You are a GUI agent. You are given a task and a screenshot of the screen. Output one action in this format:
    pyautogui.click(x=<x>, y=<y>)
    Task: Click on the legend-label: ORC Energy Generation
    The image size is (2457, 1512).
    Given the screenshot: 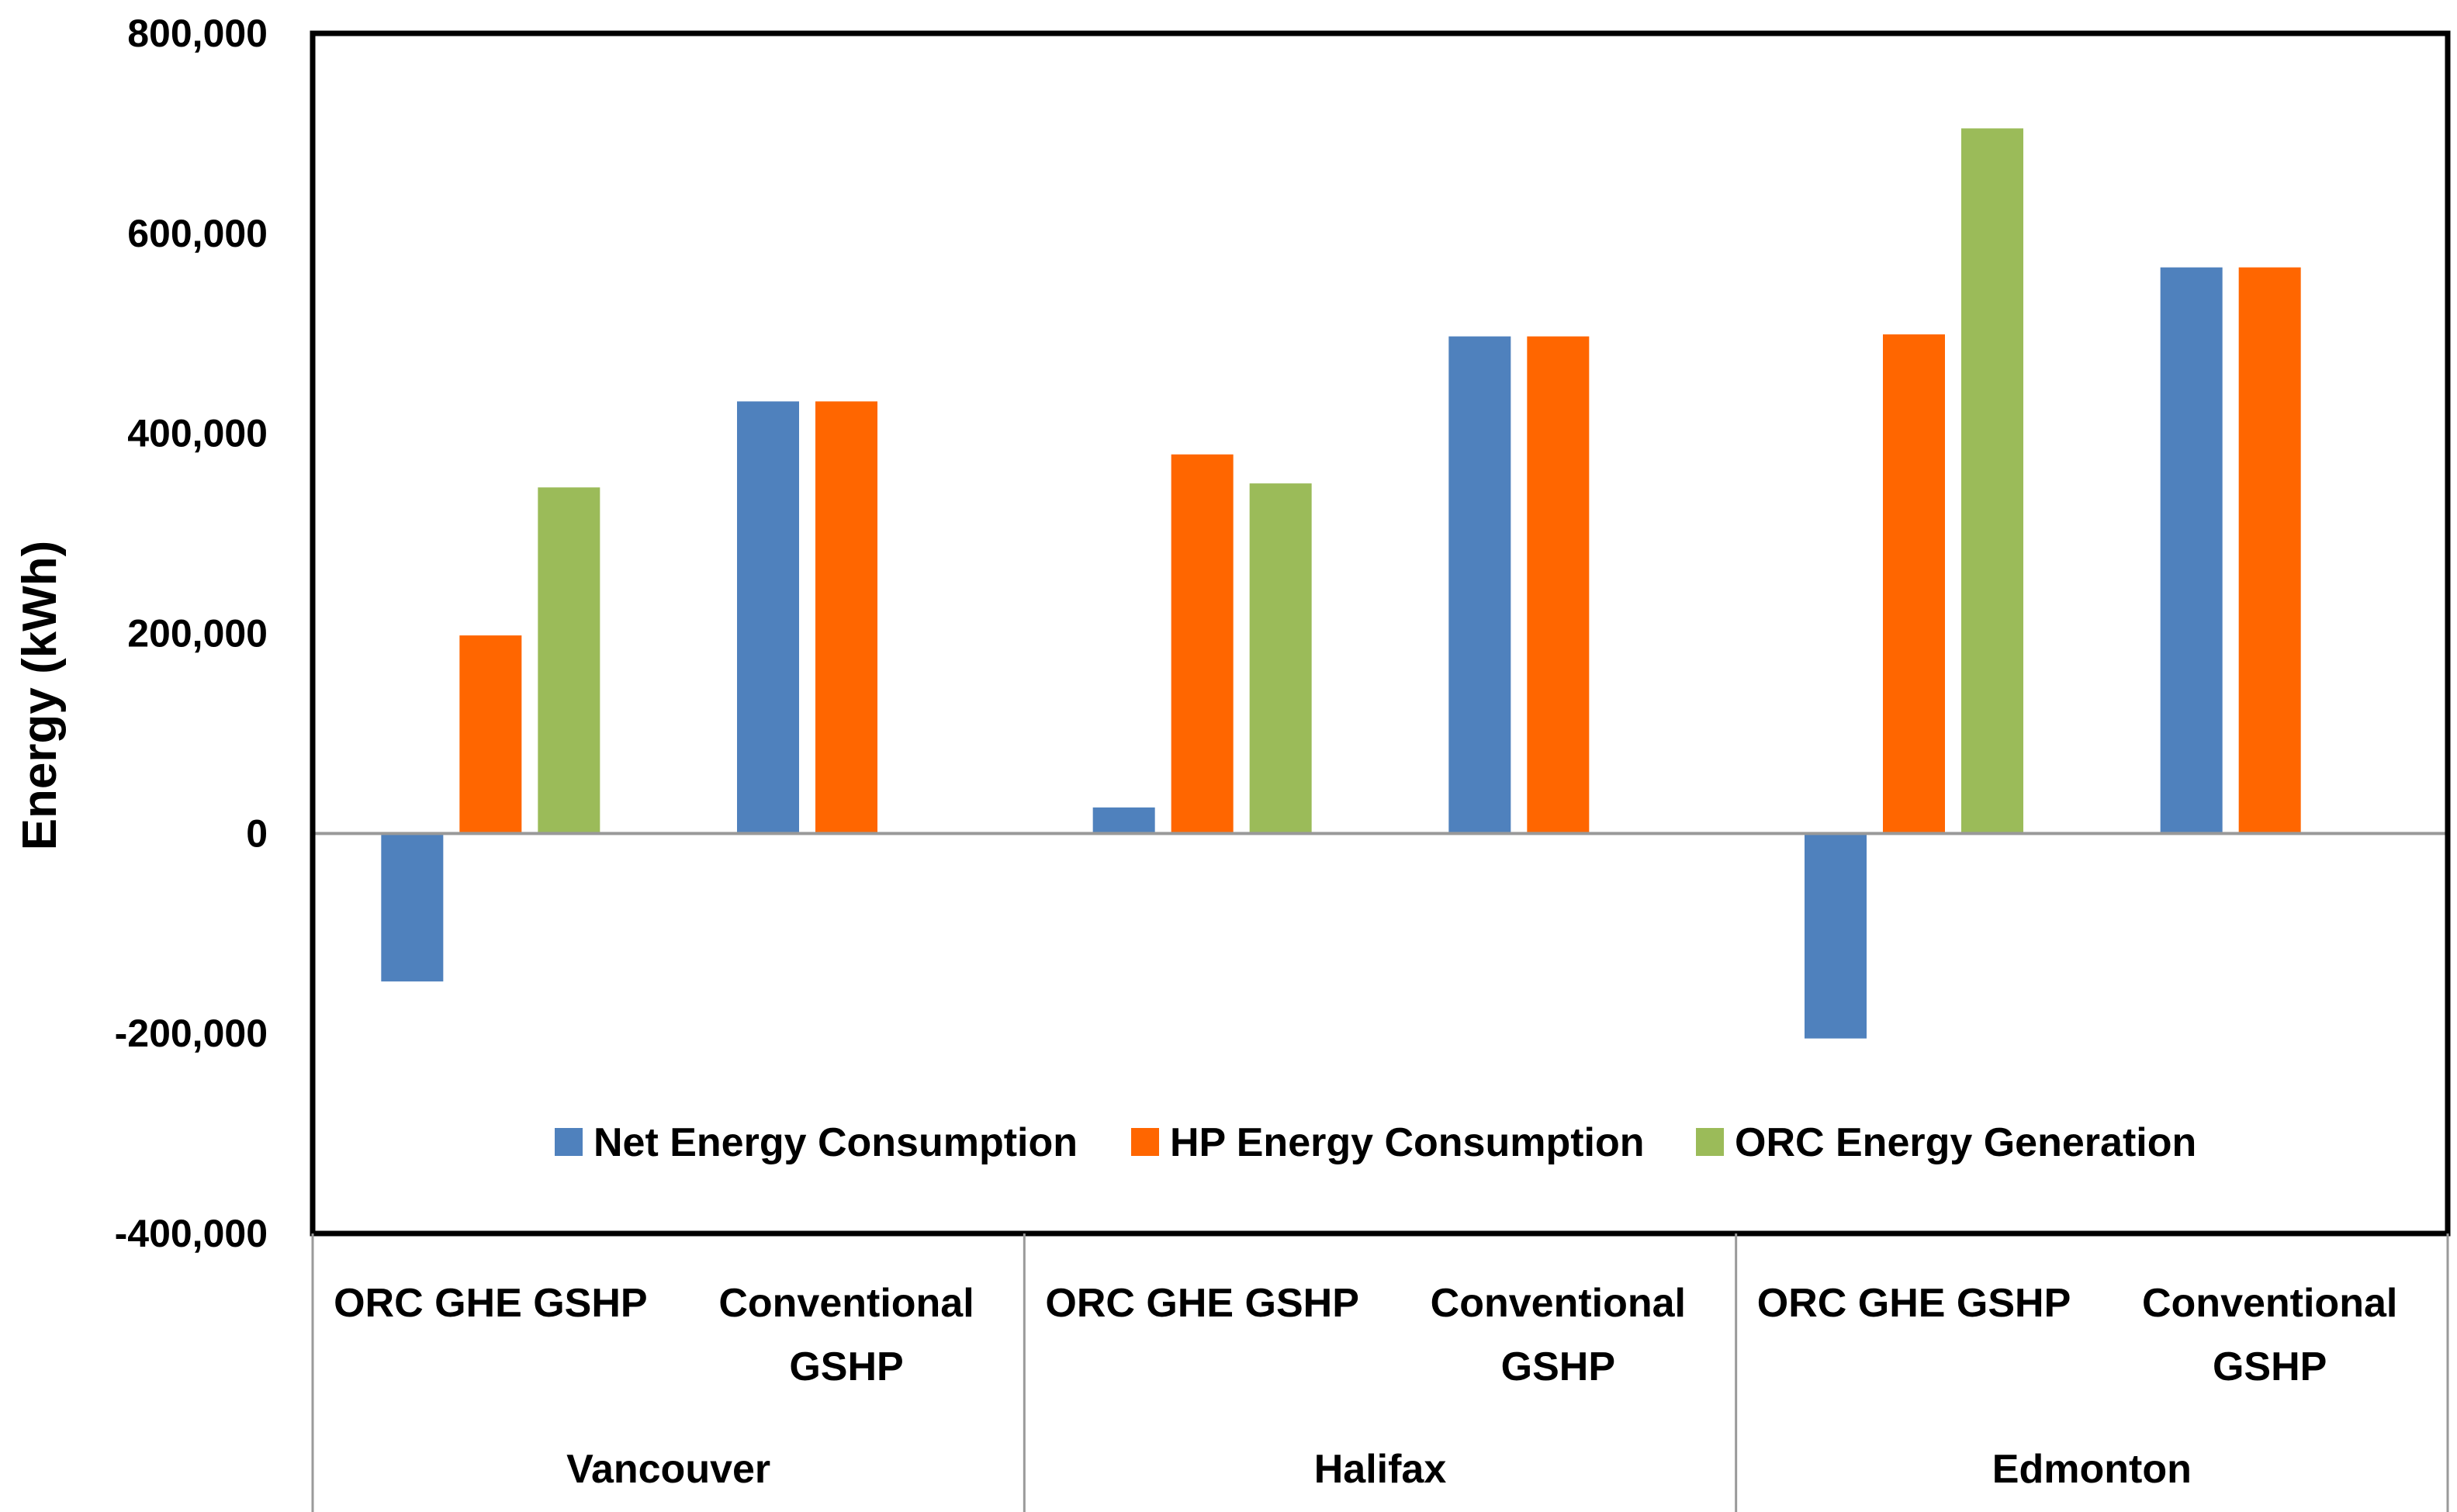 What is the action you would take?
    pyautogui.click(x=1965, y=1142)
    